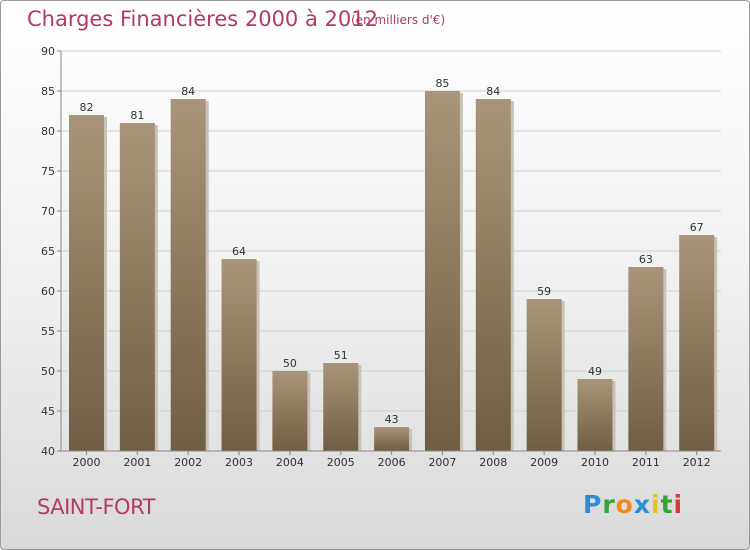  Describe the element at coordinates (48, 411) in the screenshot. I see `y-tick-label: 45` at that location.